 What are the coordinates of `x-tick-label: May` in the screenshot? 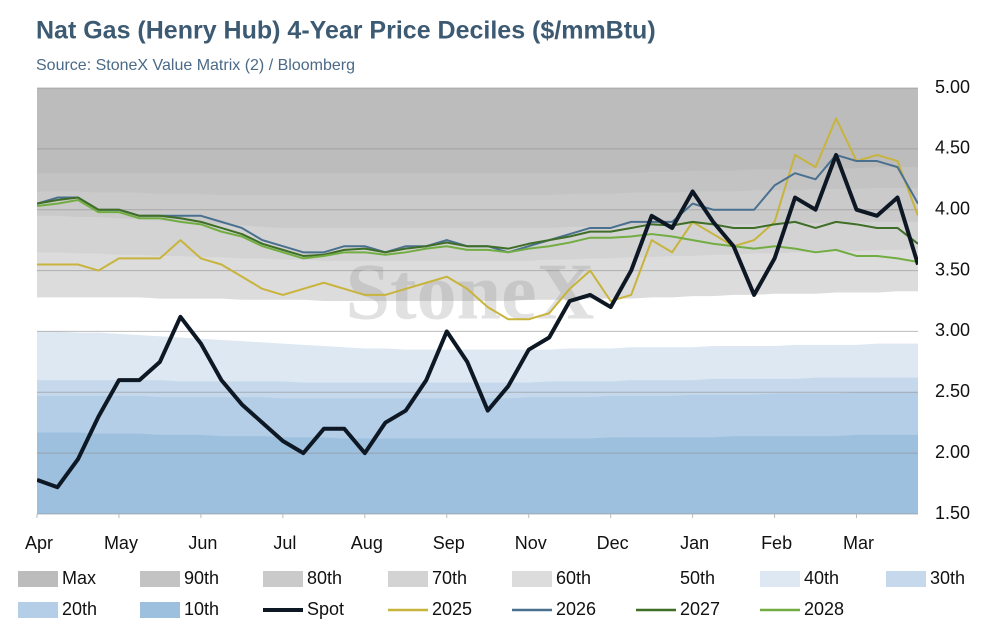 It's located at (121, 543).